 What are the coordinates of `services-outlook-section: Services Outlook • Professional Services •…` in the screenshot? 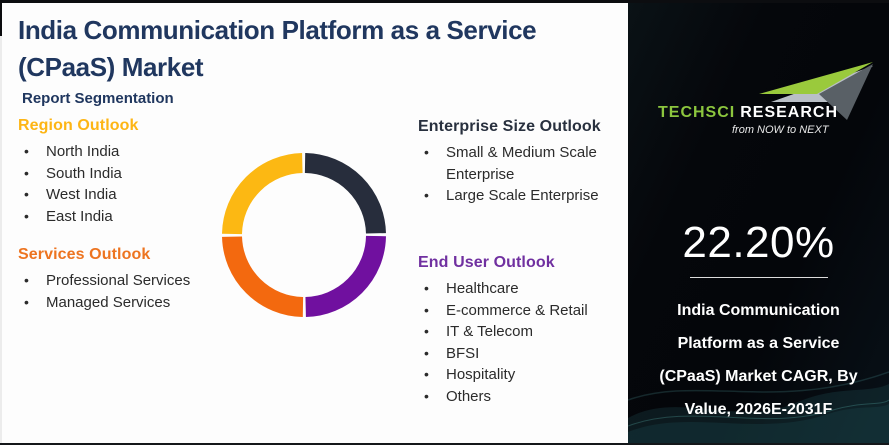 It's located at (128, 279).